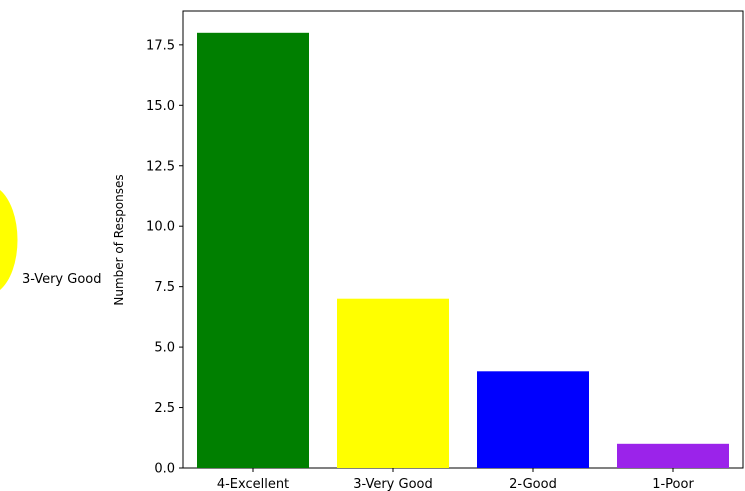 The image size is (745, 491). I want to click on y-tick-label: 10.0, so click(160, 227).